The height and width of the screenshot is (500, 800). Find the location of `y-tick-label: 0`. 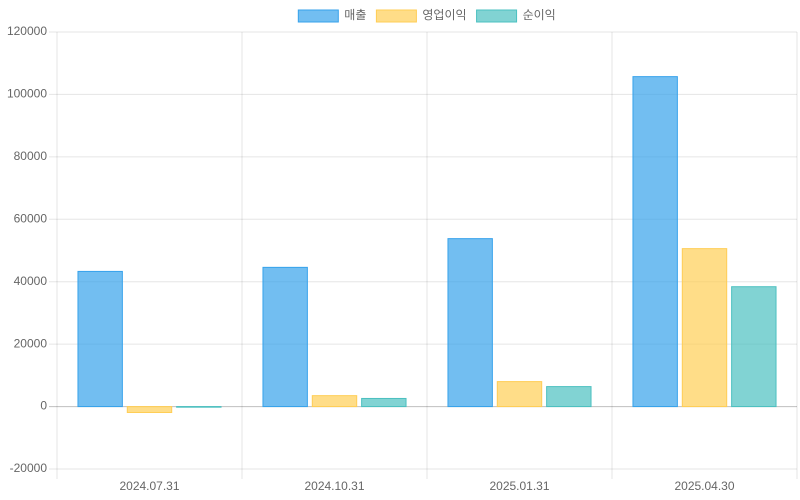

y-tick-label: 0 is located at coordinates (43, 406).